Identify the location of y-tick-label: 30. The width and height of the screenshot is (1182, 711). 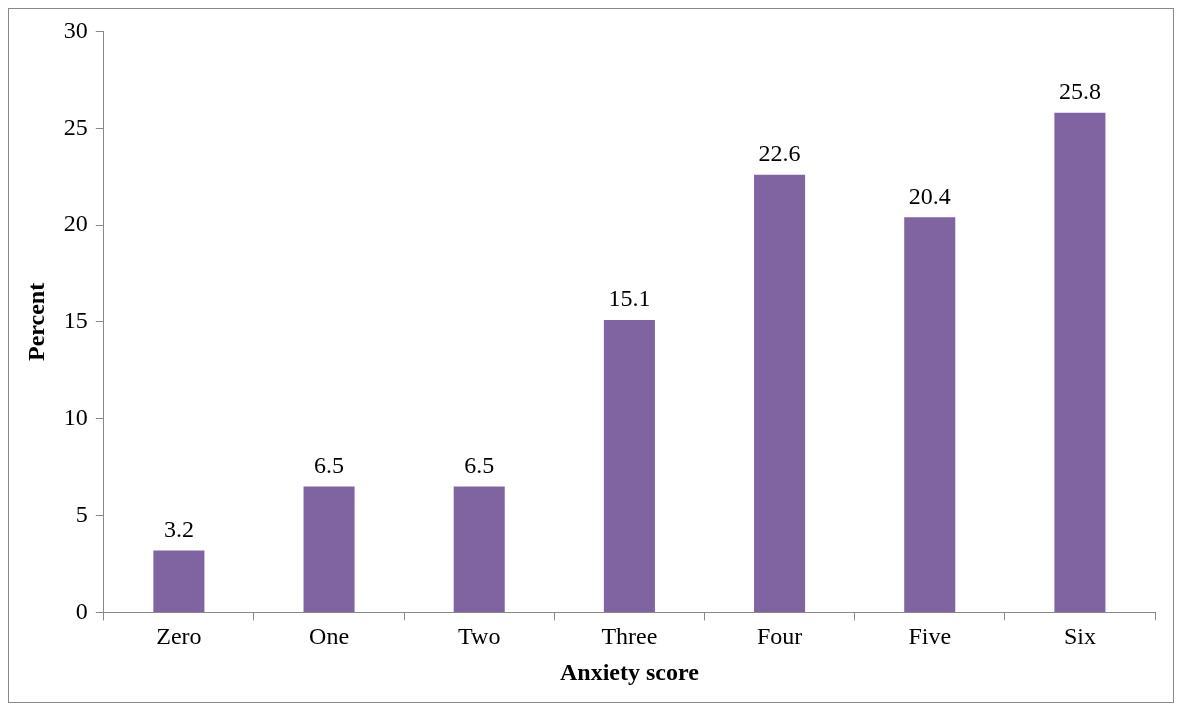
(75, 29).